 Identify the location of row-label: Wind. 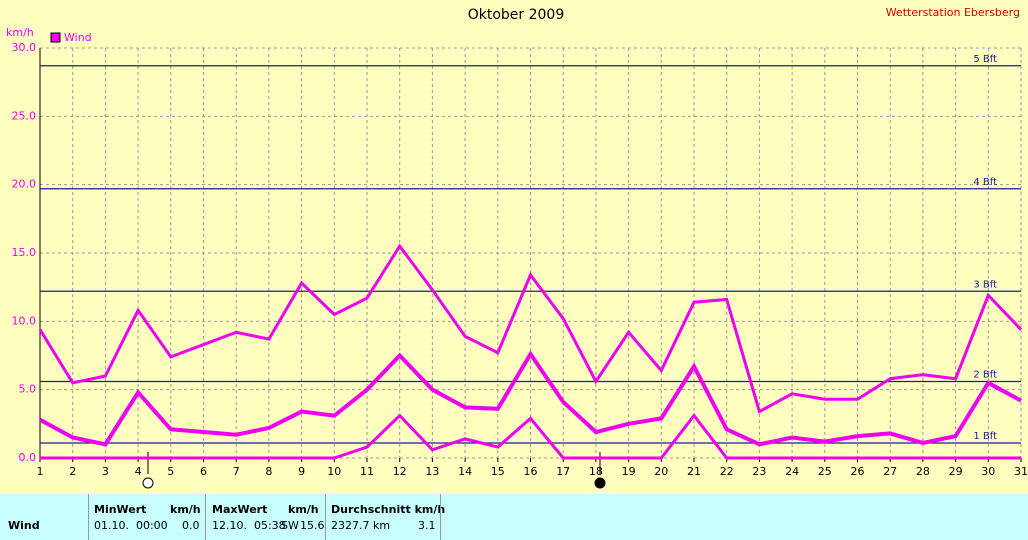
(24, 525).